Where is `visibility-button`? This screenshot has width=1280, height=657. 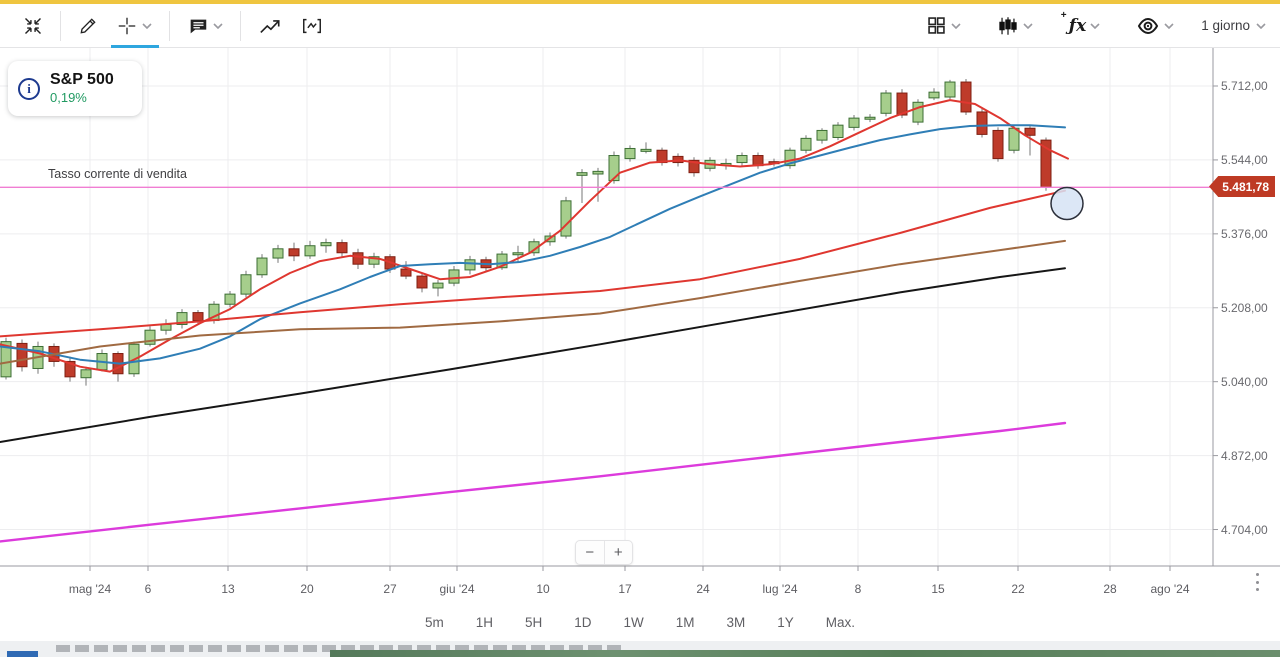 visibility-button is located at coordinates (1155, 25).